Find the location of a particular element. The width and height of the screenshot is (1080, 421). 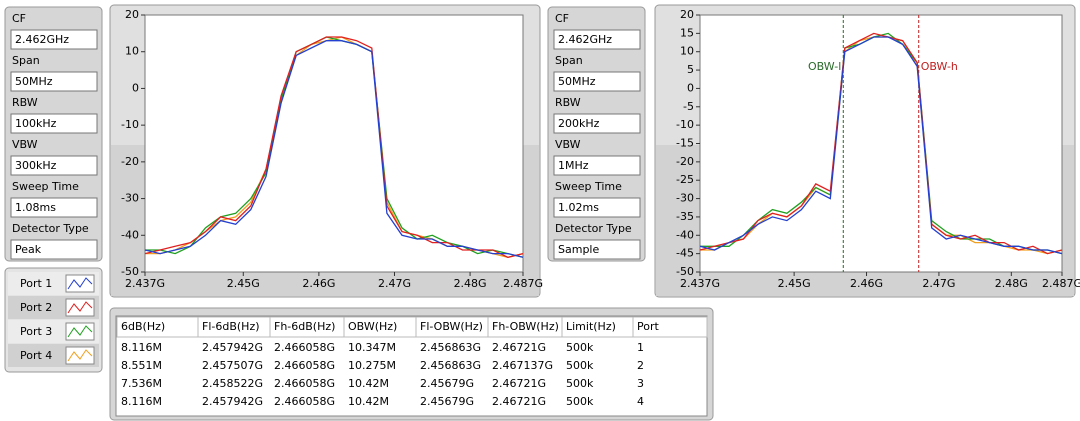

setting-value: 200kHz is located at coordinates (579, 123).